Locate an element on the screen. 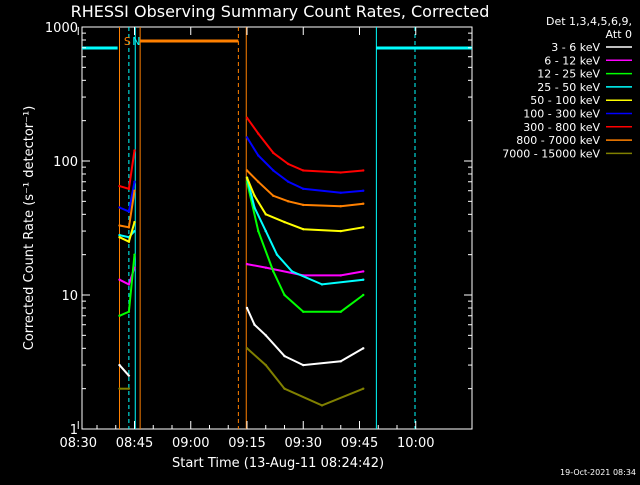 The height and width of the screenshot is (485, 640). legend-label: 50 - 100 keV is located at coordinates (565, 100).